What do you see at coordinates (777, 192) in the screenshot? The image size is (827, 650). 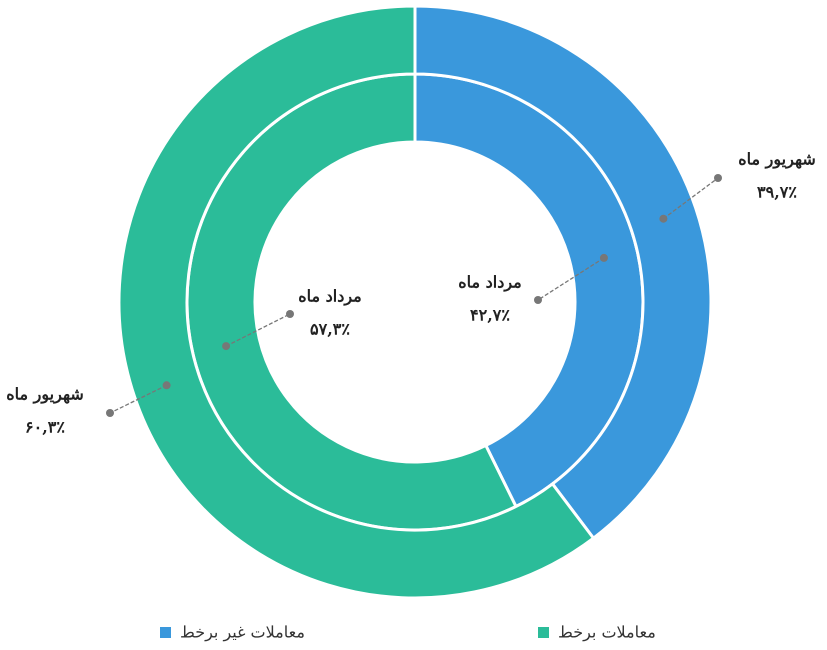 I see `data-label-value: ۳۹,۷٪` at bounding box center [777, 192].